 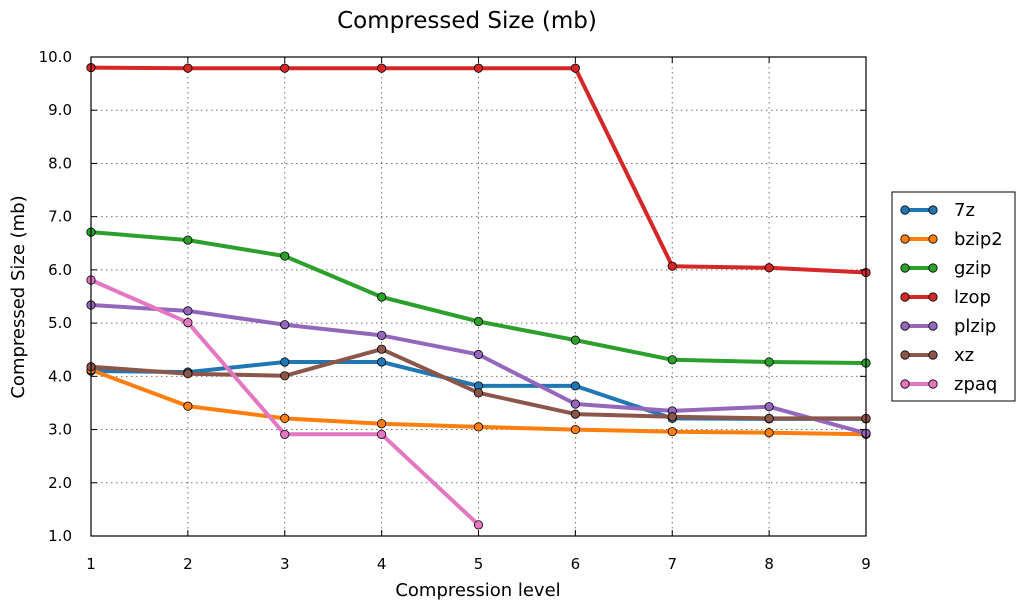 What do you see at coordinates (972, 268) in the screenshot?
I see `legend-label-gzip: gzip` at bounding box center [972, 268].